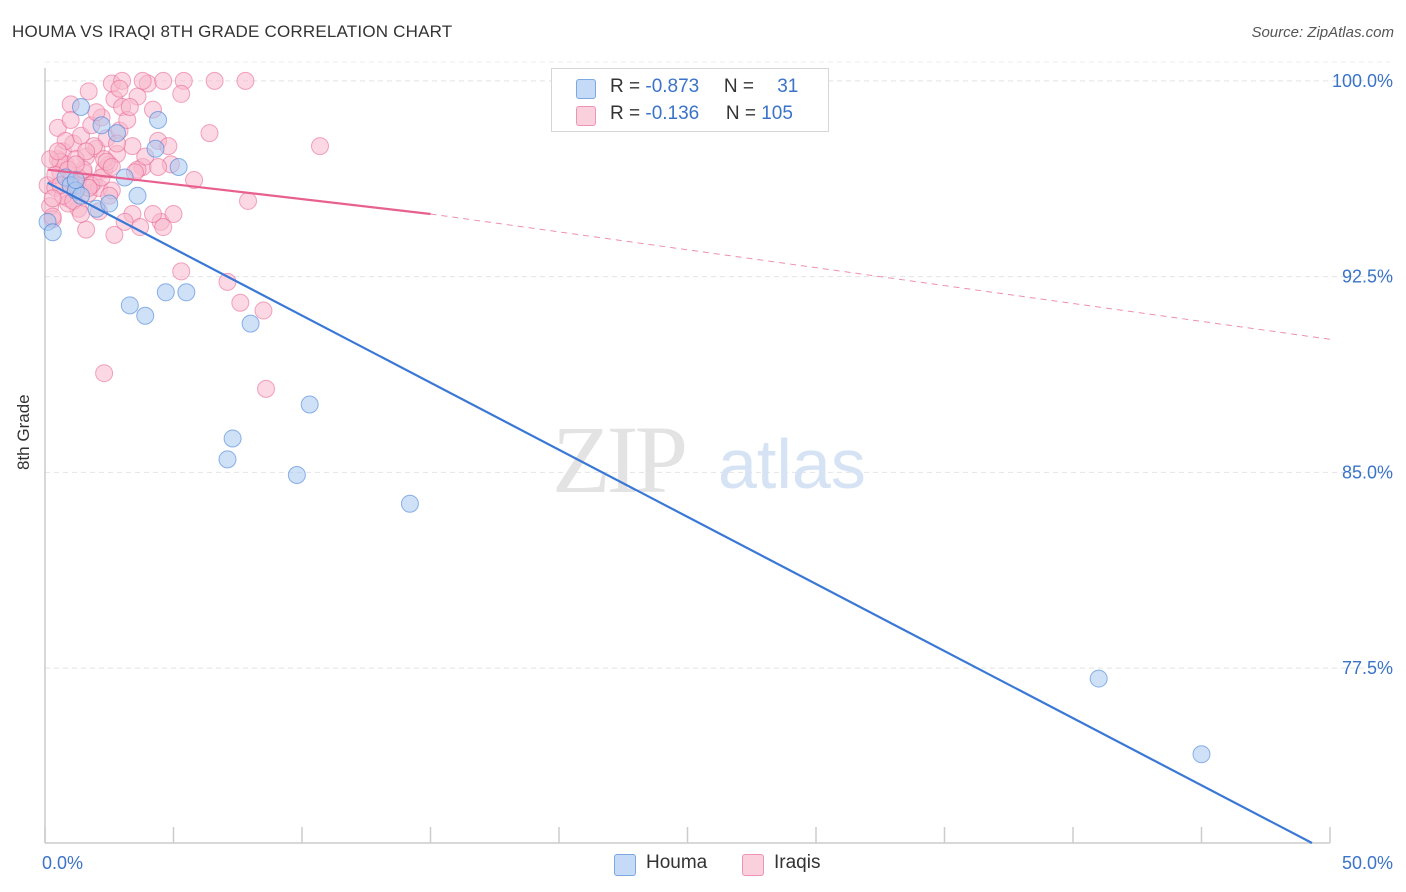 The image size is (1406, 892). What do you see at coordinates (1367, 277) in the screenshot?
I see `y-tick-label-2: 92.5%` at bounding box center [1367, 277].